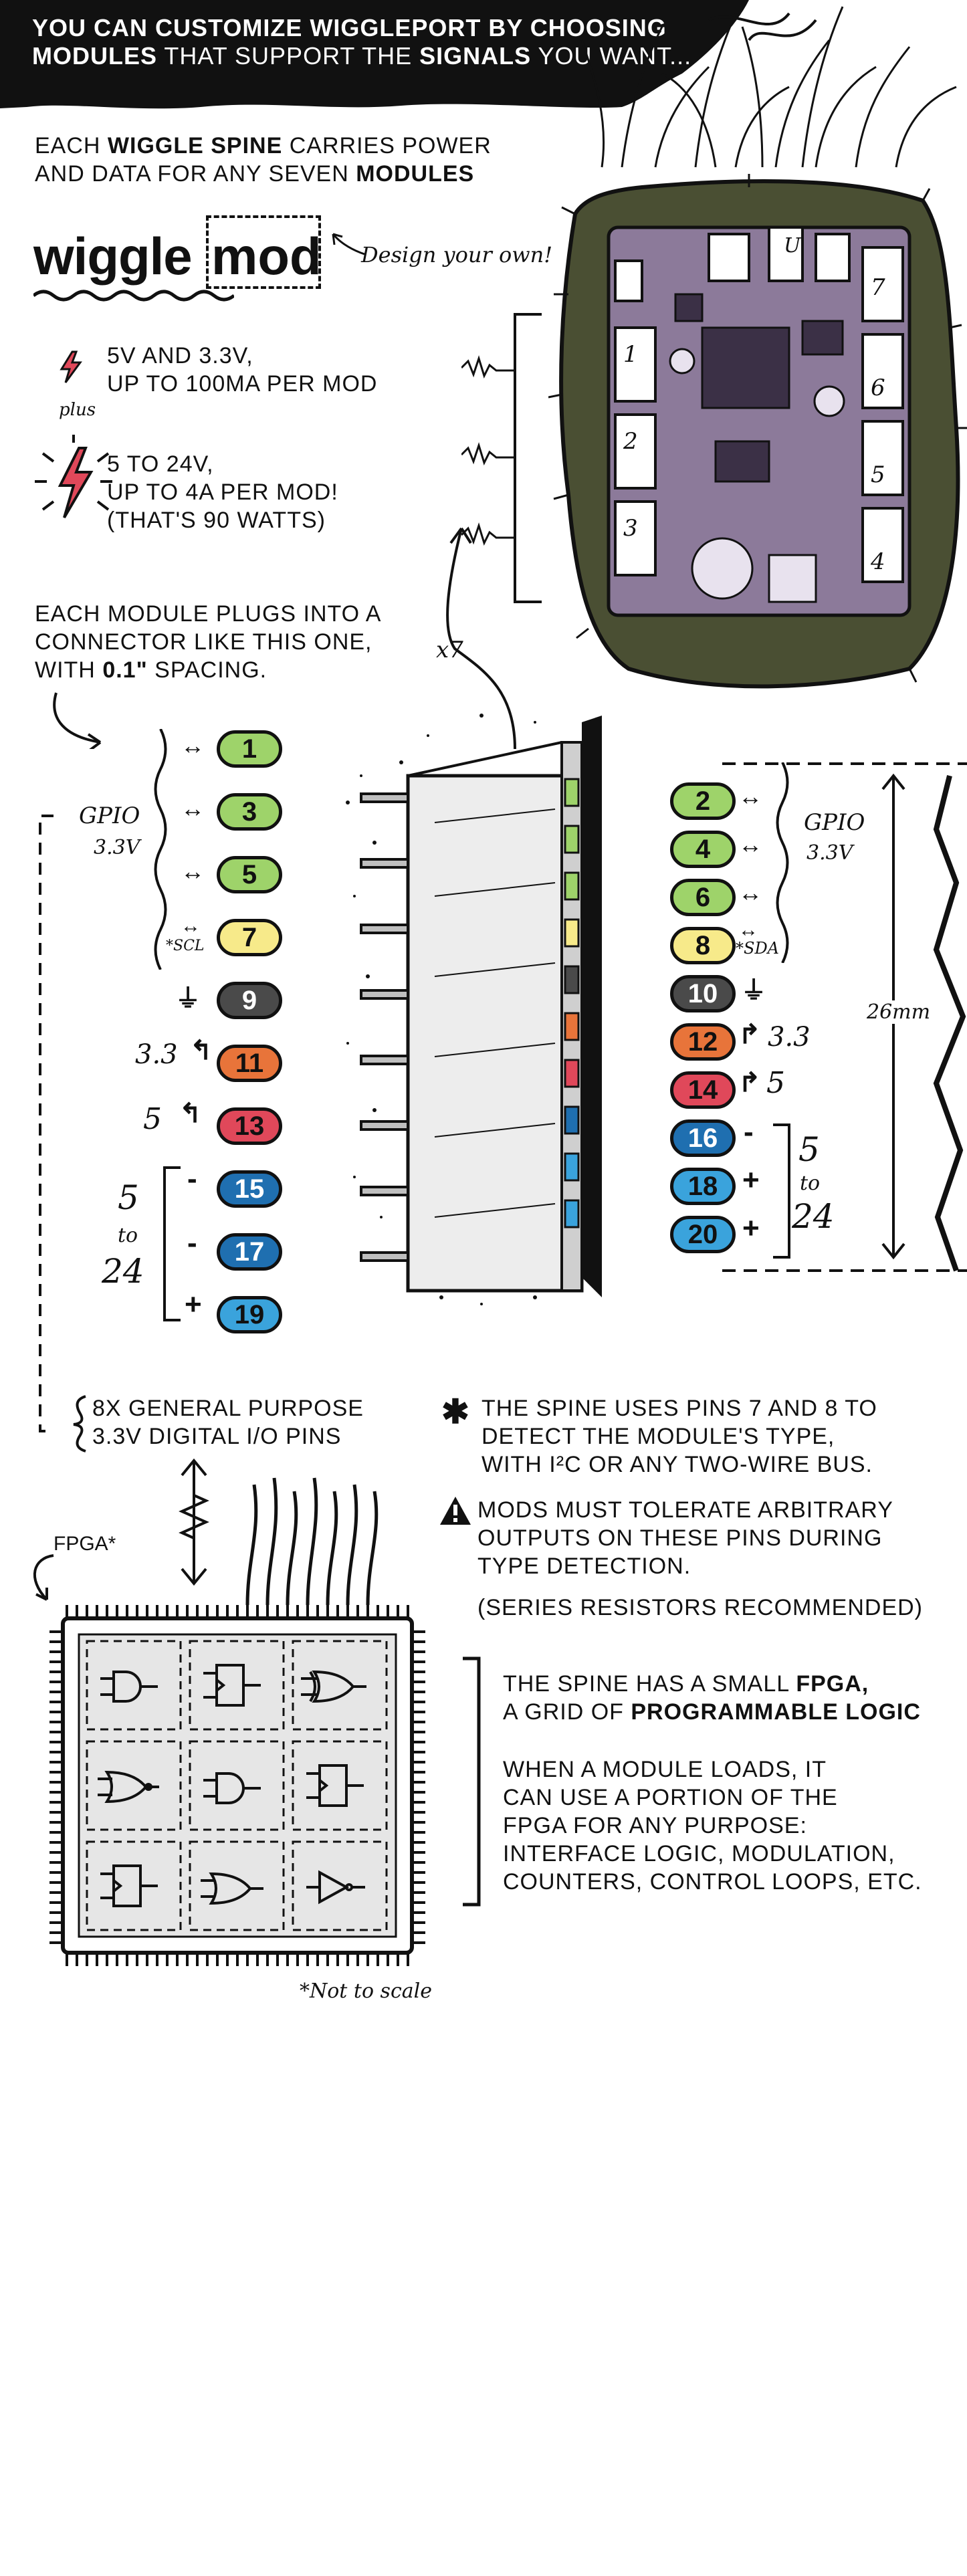 This screenshot has height=2576, width=967. Describe the element at coordinates (263, 145) in the screenshot. I see `spine-intro-line-1: EACH WIGGLE SPINE CARRIES POWER` at that location.